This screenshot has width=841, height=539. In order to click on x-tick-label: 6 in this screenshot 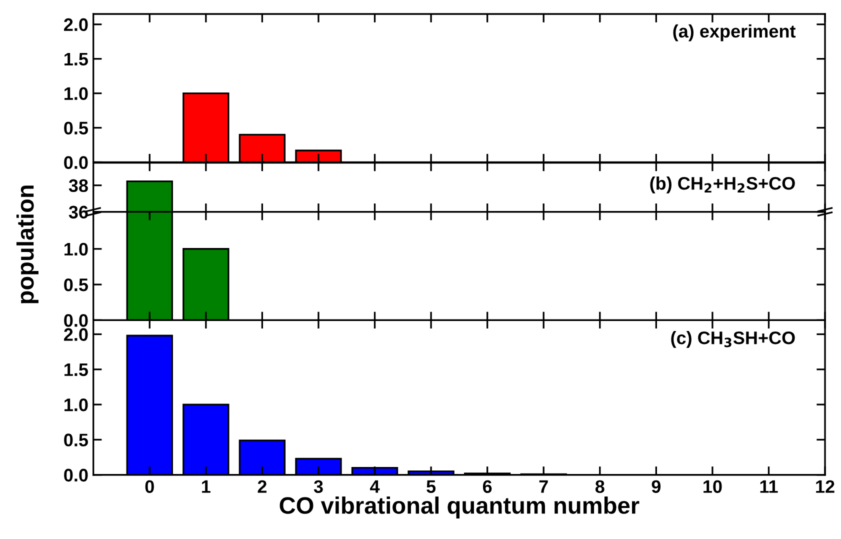, I will do `click(487, 486)`.